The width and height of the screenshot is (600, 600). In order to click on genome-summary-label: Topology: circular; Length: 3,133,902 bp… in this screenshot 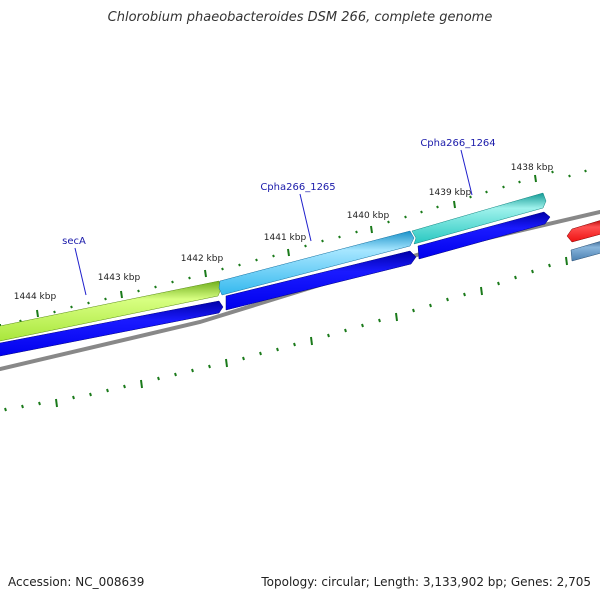, I will do `click(426, 582)`.